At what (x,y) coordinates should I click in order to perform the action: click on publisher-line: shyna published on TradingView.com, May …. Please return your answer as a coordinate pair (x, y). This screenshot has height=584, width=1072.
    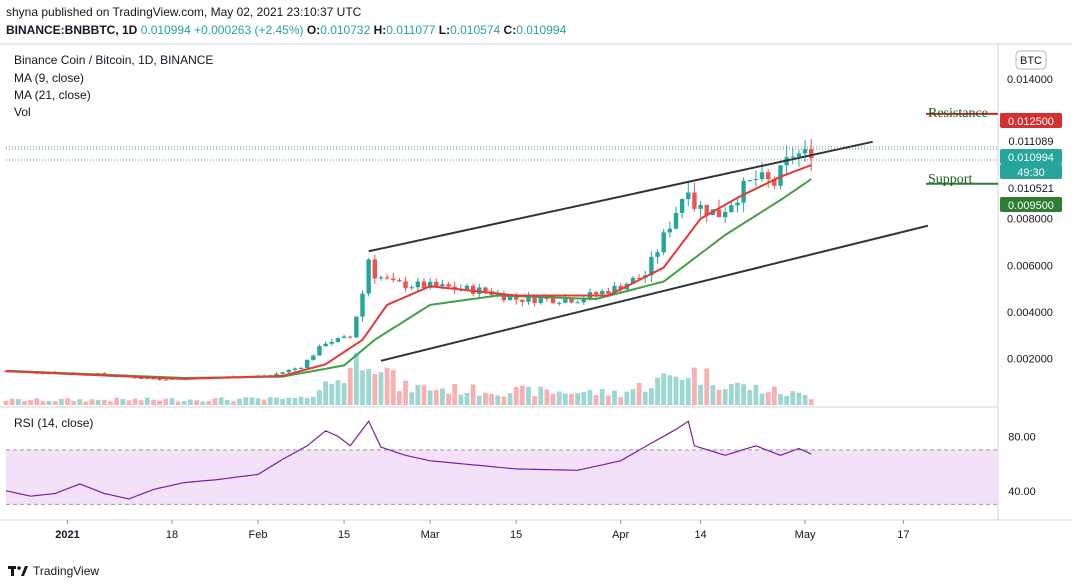
    Looking at the image, I should click on (184, 12).